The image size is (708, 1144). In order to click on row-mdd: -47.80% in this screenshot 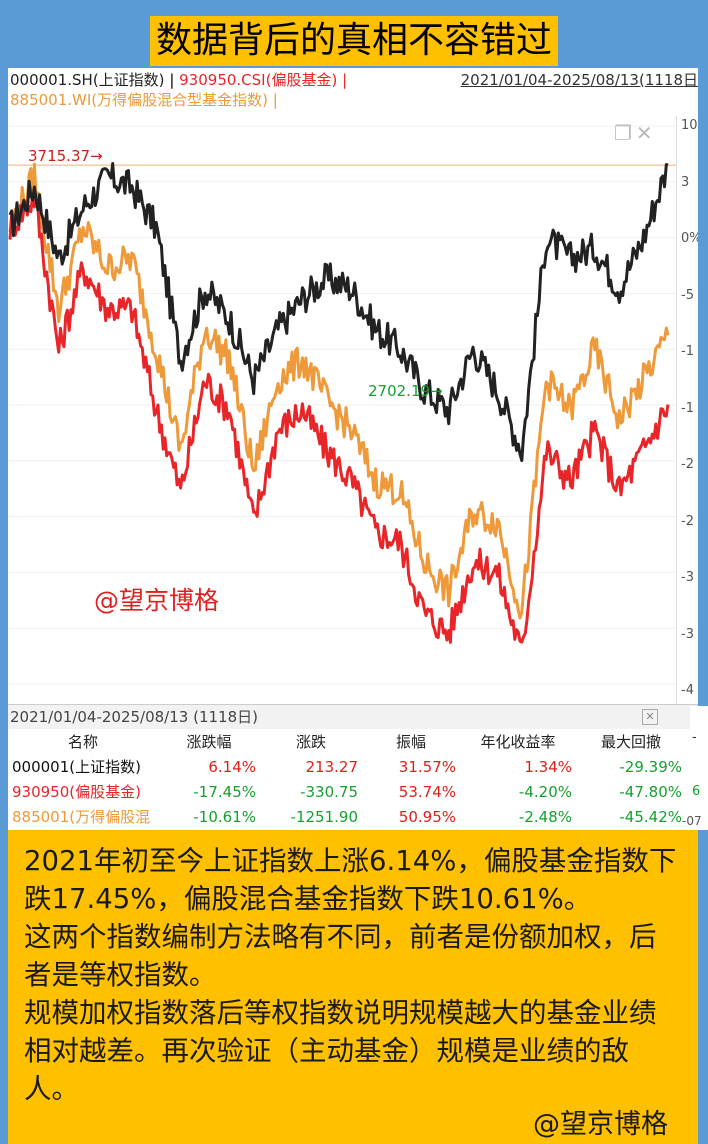, I will do `click(650, 791)`.